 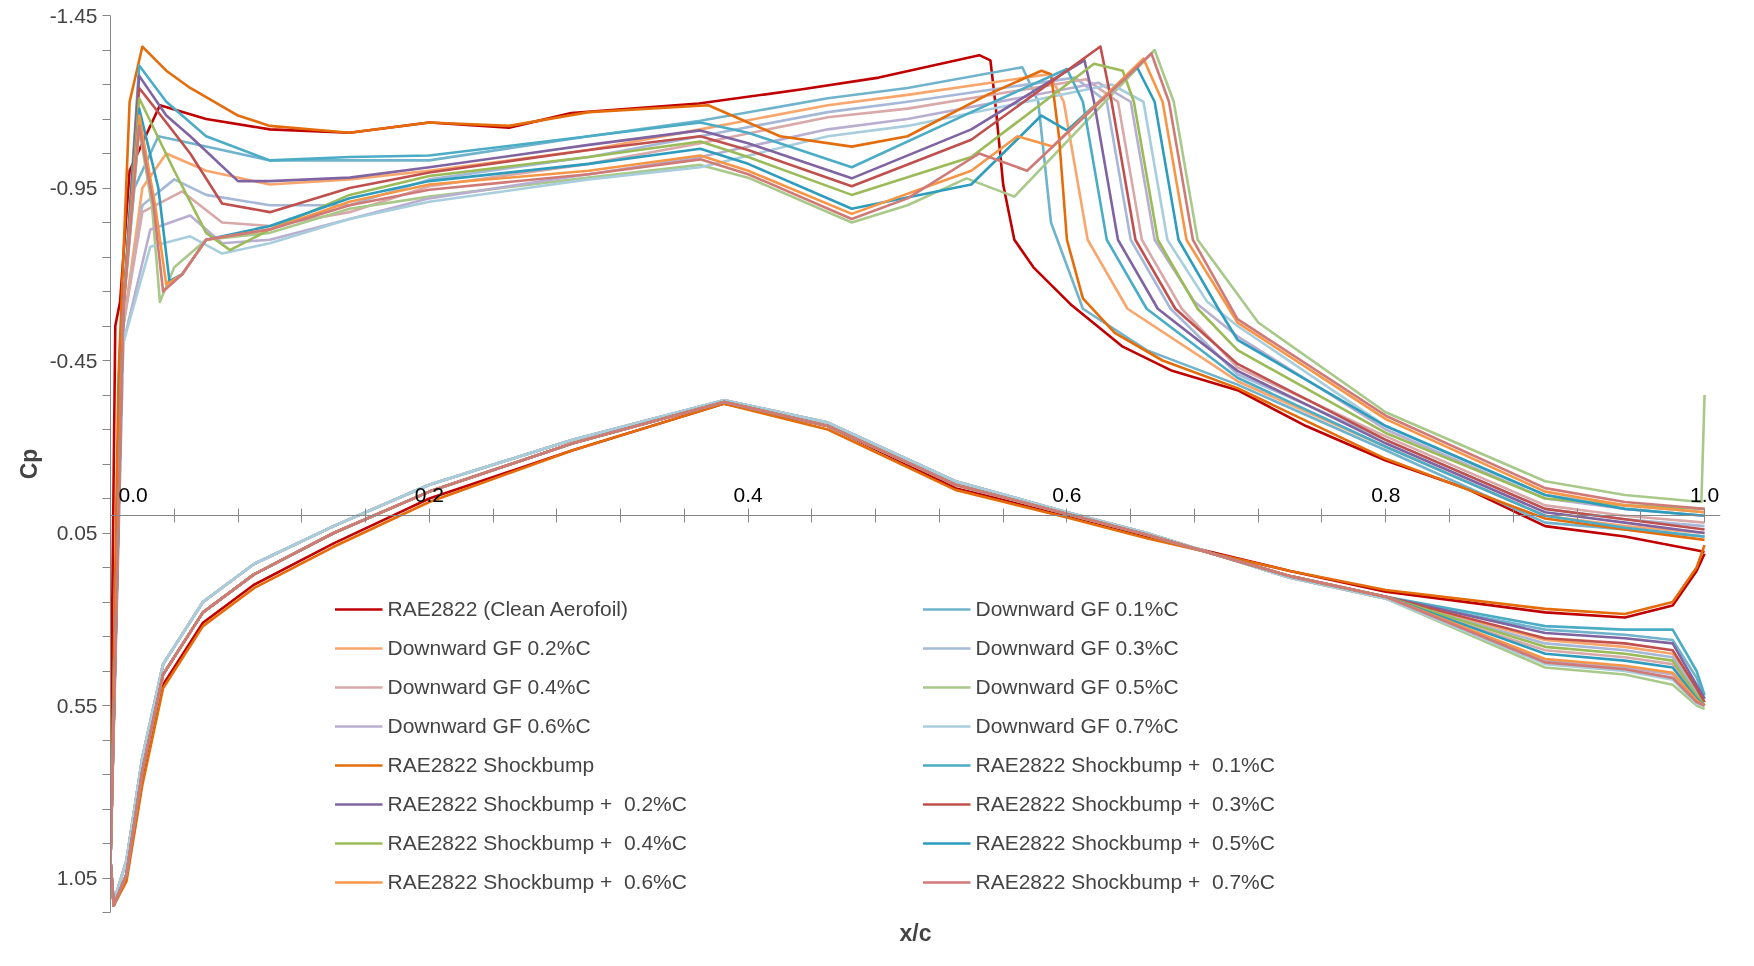 What do you see at coordinates (508, 609) in the screenshot?
I see `legend-label: RAE2822 (Clean Aerofoil)` at bounding box center [508, 609].